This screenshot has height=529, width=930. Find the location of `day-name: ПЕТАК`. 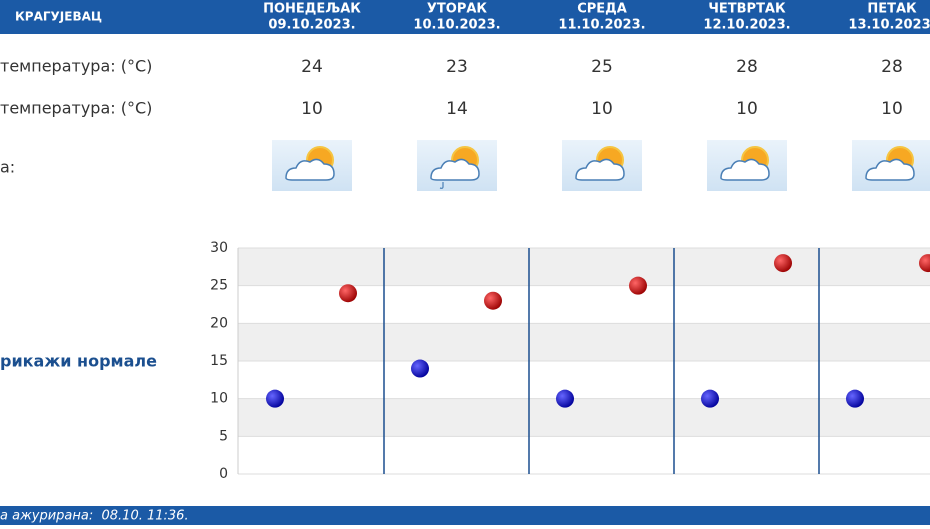

day-name: ПЕТАК is located at coordinates (892, 9).